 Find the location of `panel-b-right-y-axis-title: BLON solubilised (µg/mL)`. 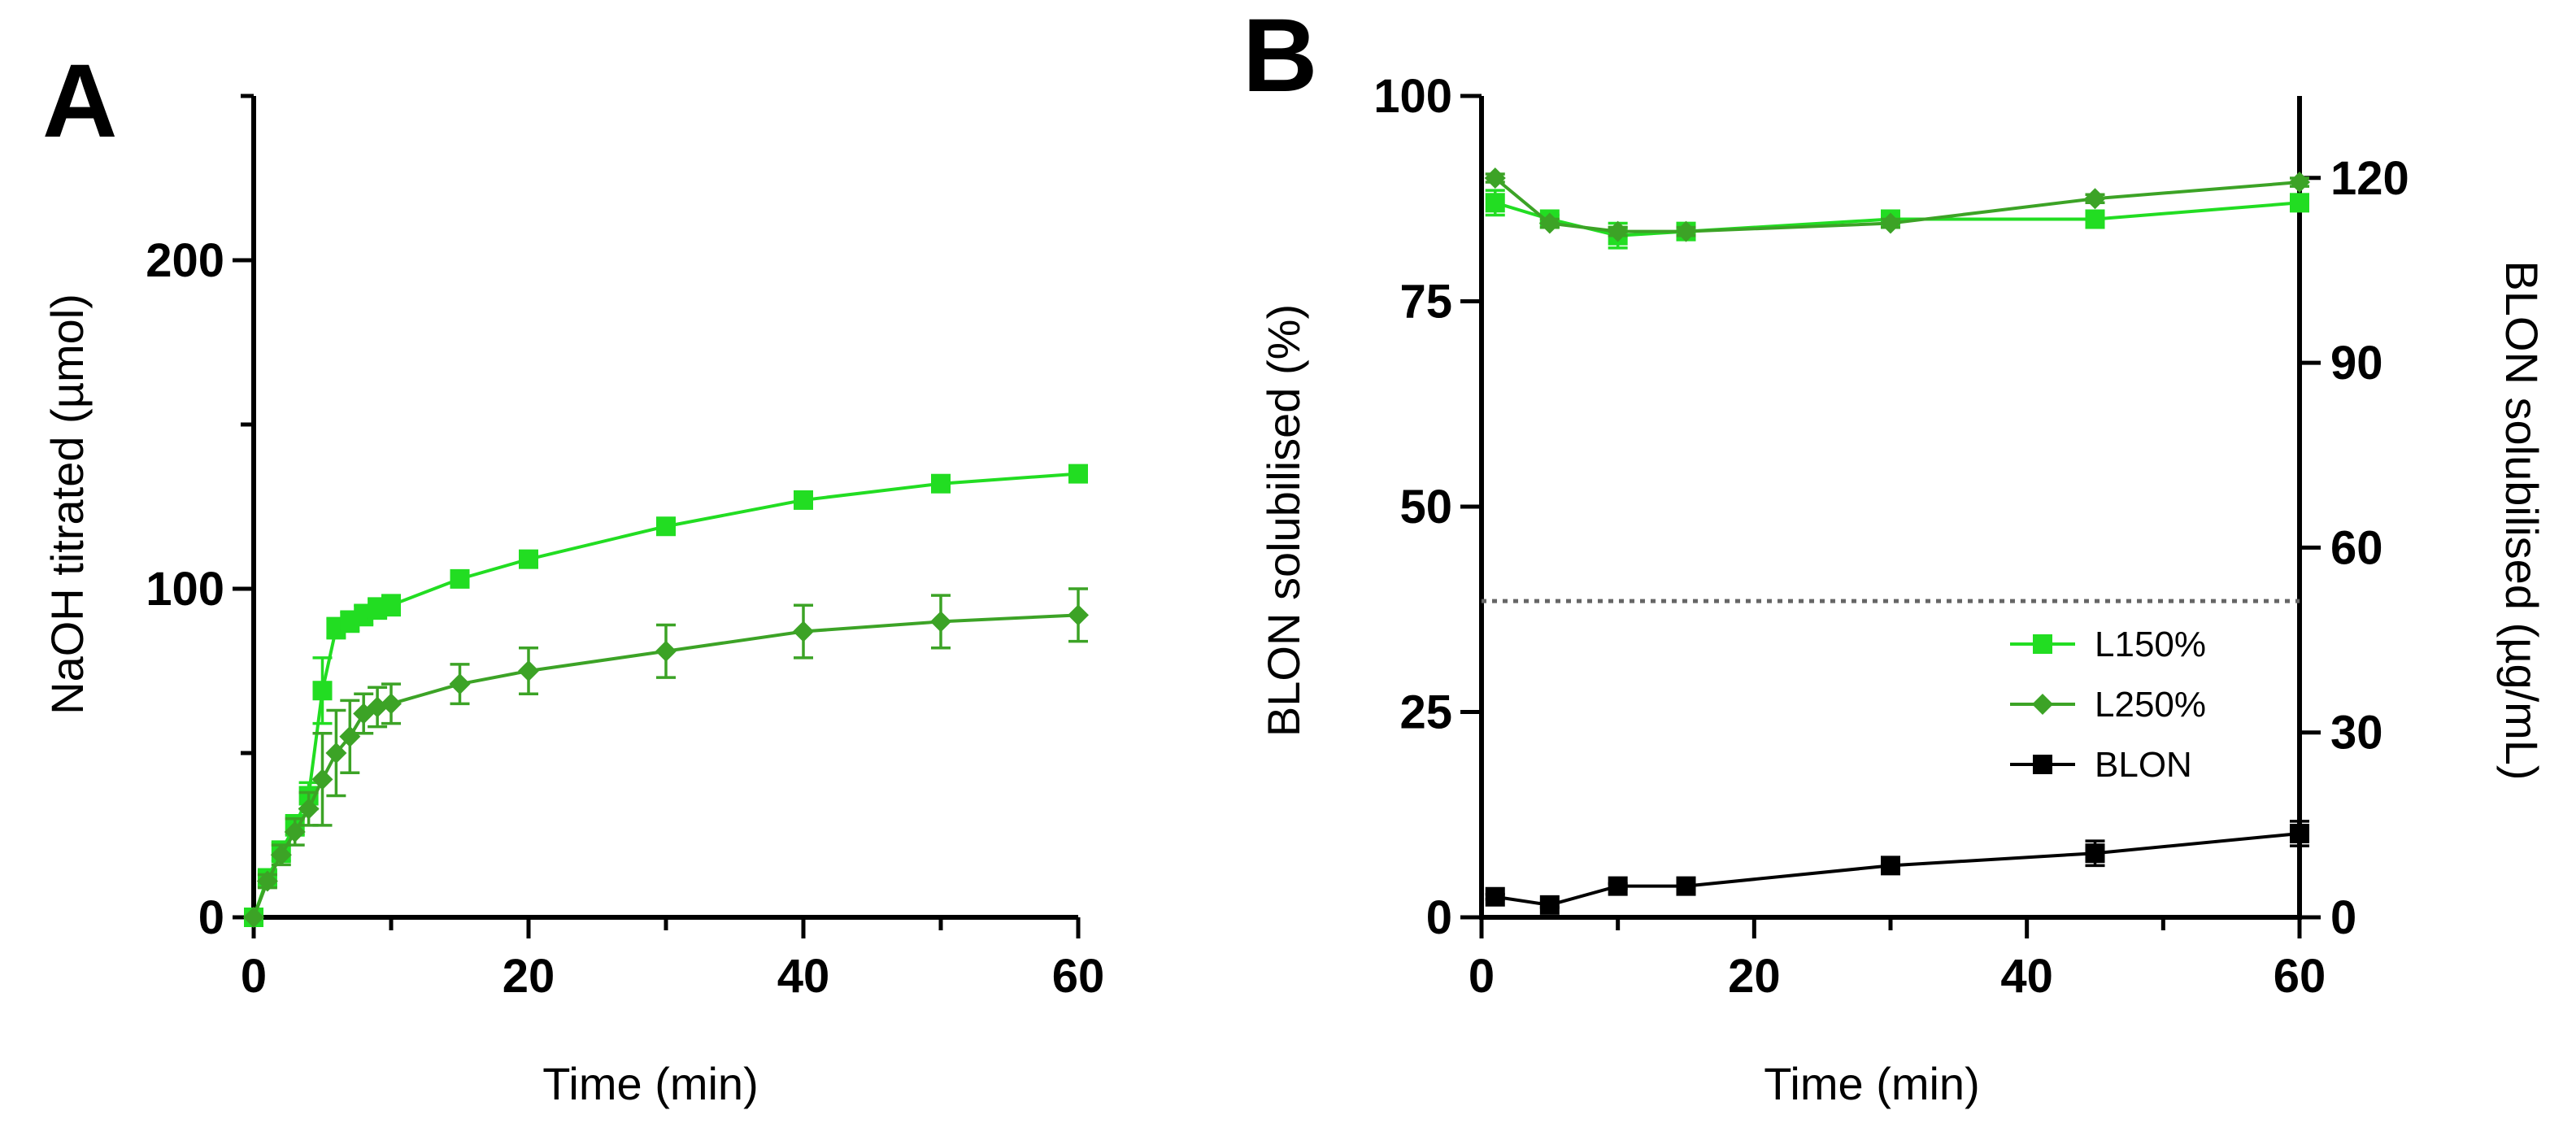

panel-b-right-y-axis-title: BLON solubilised (µg/mL) is located at coordinates (2522, 520).